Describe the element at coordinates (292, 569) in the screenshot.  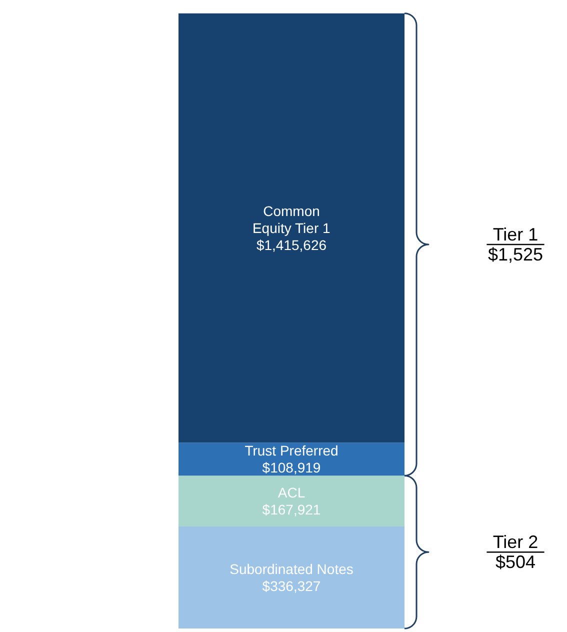
I see `series-label: Subordinated Notes` at that location.